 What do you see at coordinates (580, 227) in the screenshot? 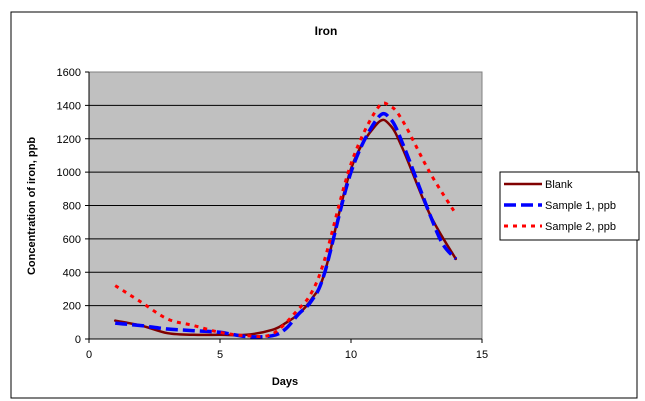
I see `legend-label-3: Sample 2, ppb` at bounding box center [580, 227].